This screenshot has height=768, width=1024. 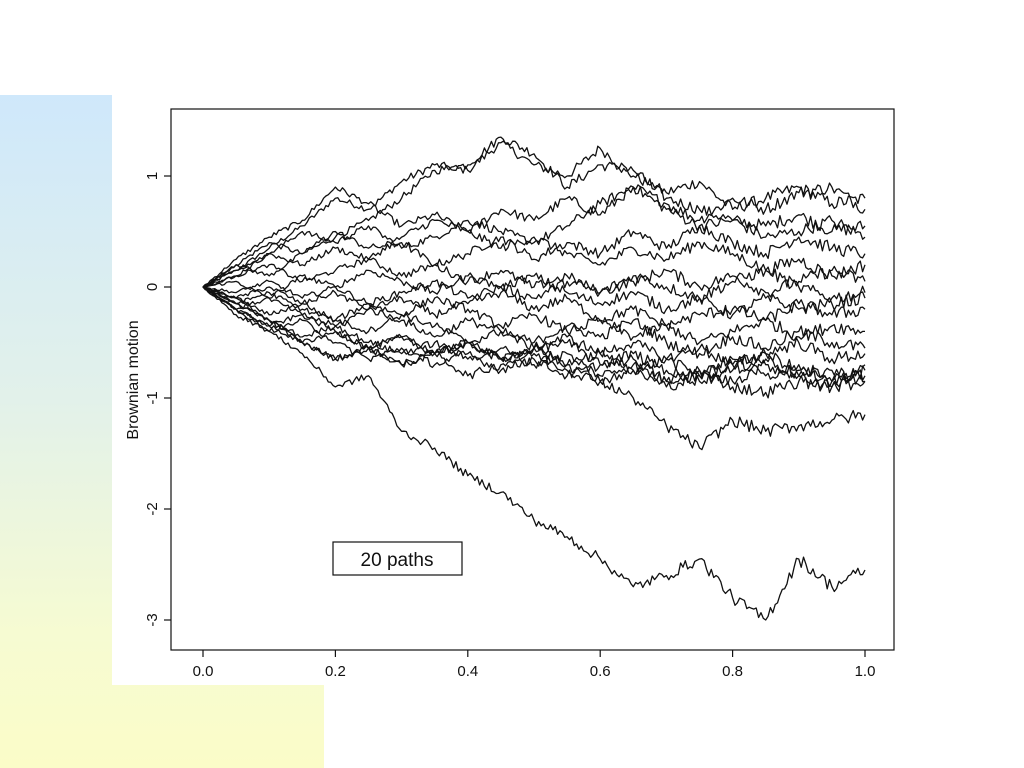 I want to click on y-axis: -3 -2 -1 0 1, so click(x=157, y=399).